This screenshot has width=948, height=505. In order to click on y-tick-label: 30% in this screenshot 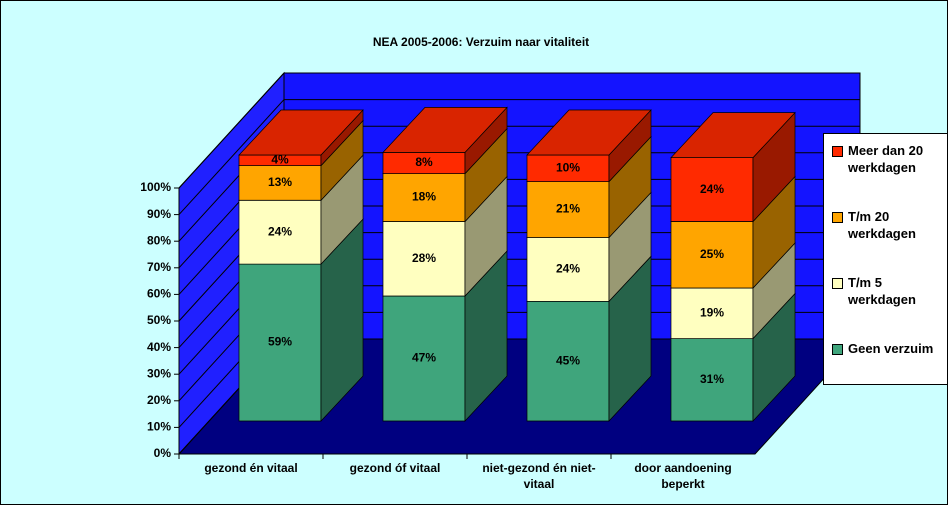, I will do `click(159, 373)`.